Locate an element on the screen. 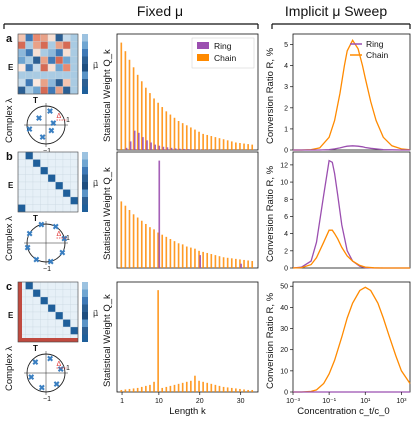 The width and height of the screenshot is (415, 440). line-xlabel: Concentration c_t/c_0 is located at coordinates (343, 411).